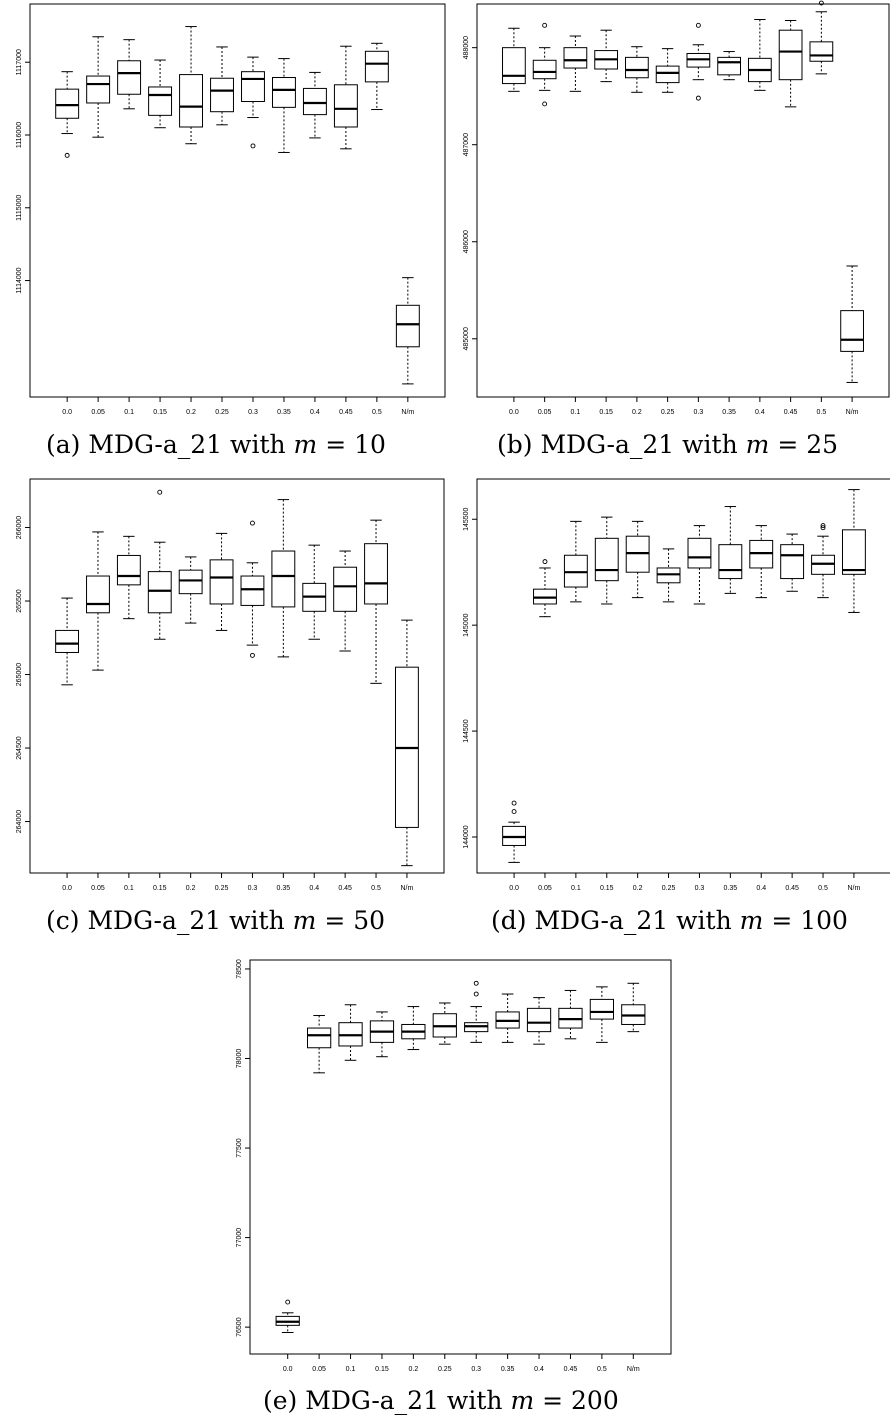 This screenshot has height=1425, width=890. Describe the element at coordinates (466, 144) in the screenshot. I see `y-tick-label: 487000` at that location.